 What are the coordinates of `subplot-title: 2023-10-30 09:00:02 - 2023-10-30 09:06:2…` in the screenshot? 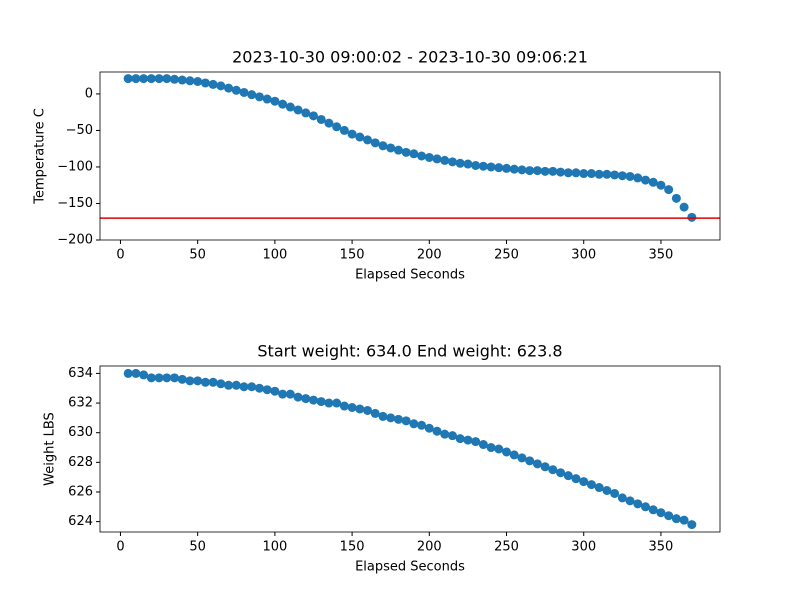 It's located at (410, 57).